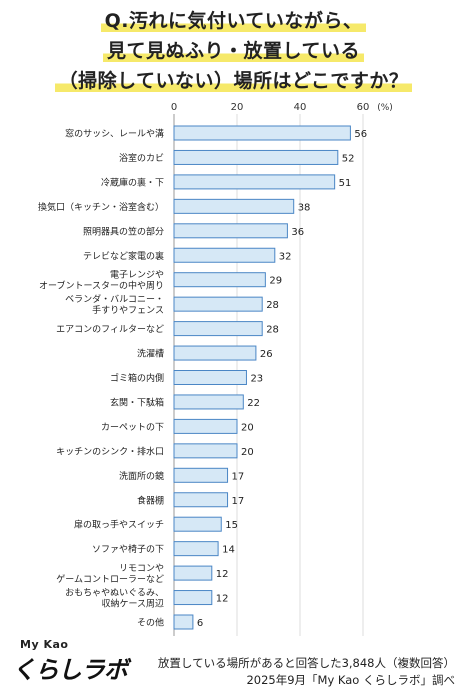  I want to click on value-label: 52, so click(348, 158).